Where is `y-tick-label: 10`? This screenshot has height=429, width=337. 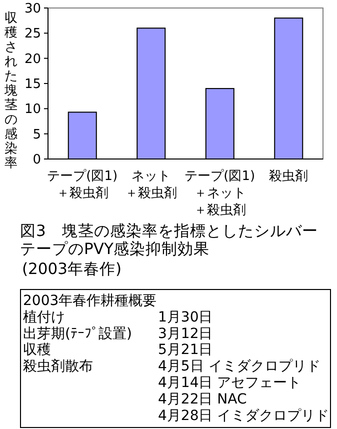 y-tick-label: 10 is located at coordinates (32, 110).